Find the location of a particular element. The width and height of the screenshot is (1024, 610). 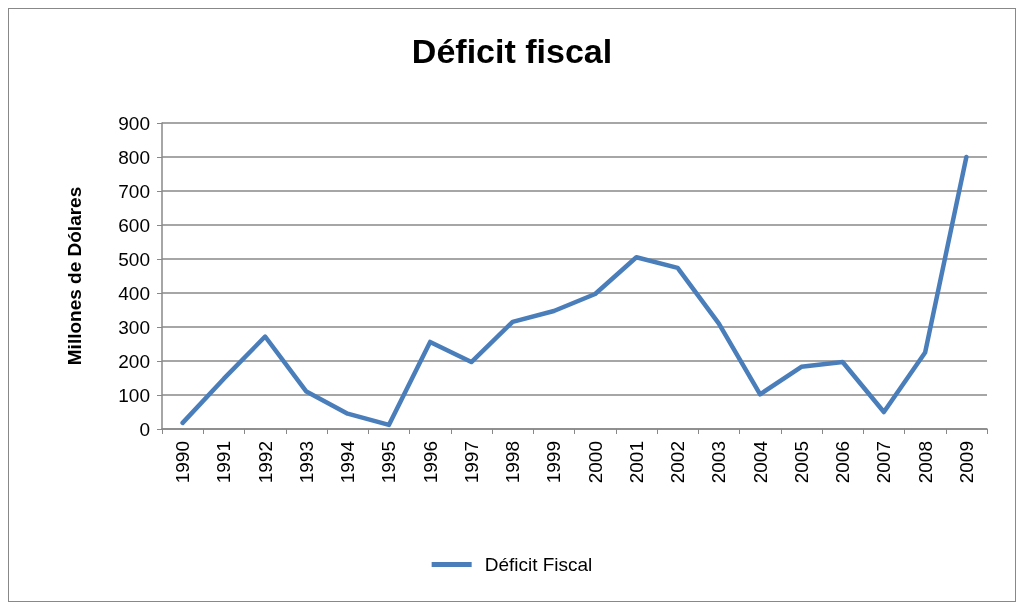

x-tick-label: 2008 is located at coordinates (925, 462).